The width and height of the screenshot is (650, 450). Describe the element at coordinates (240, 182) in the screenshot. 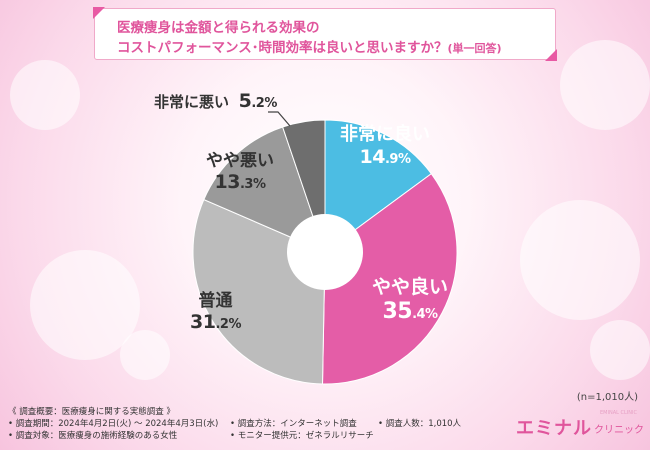

I see `slice-value-somewhat-bad: 13.3%` at that location.